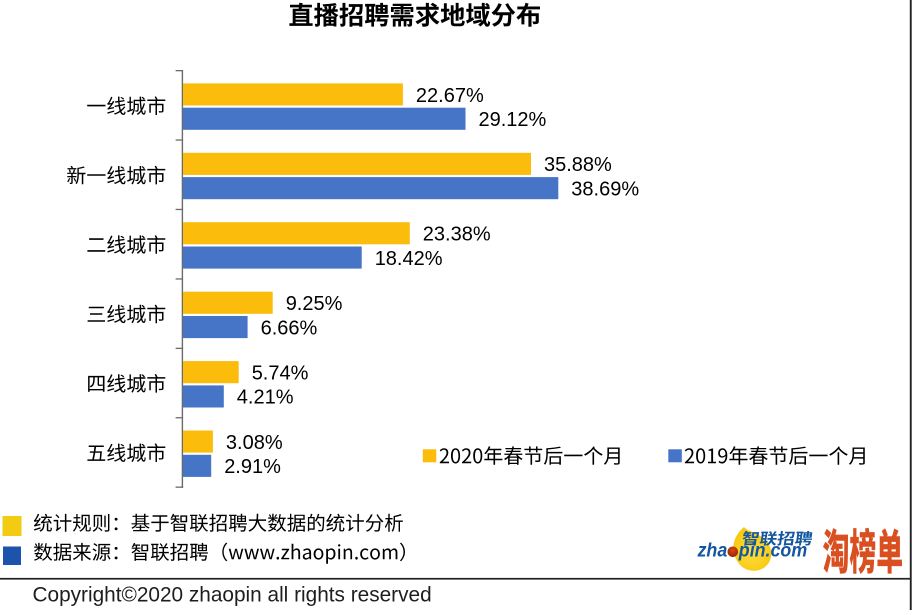 Image resolution: width=912 pixels, height=615 pixels. What do you see at coordinates (409, 259) in the screenshot?
I see `svg-text: 18.42%` at bounding box center [409, 259].